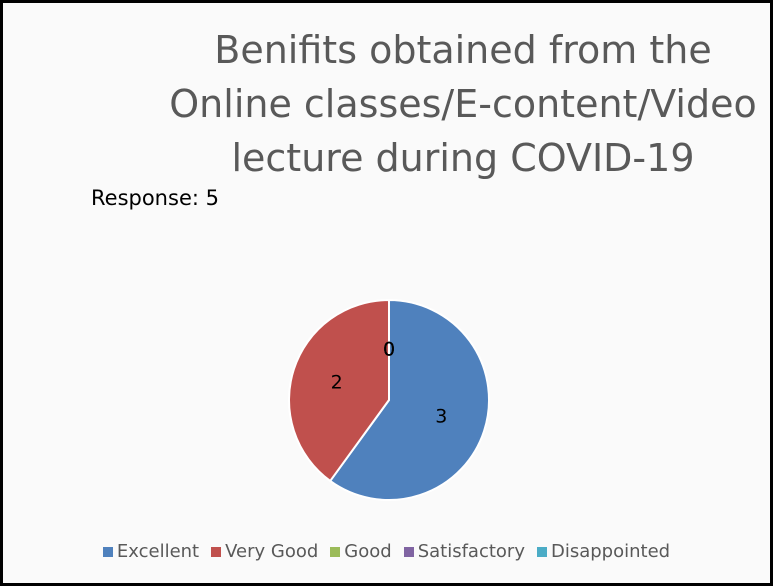 The height and width of the screenshot is (586, 773). I want to click on legend-item: Very Good, so click(264, 551).